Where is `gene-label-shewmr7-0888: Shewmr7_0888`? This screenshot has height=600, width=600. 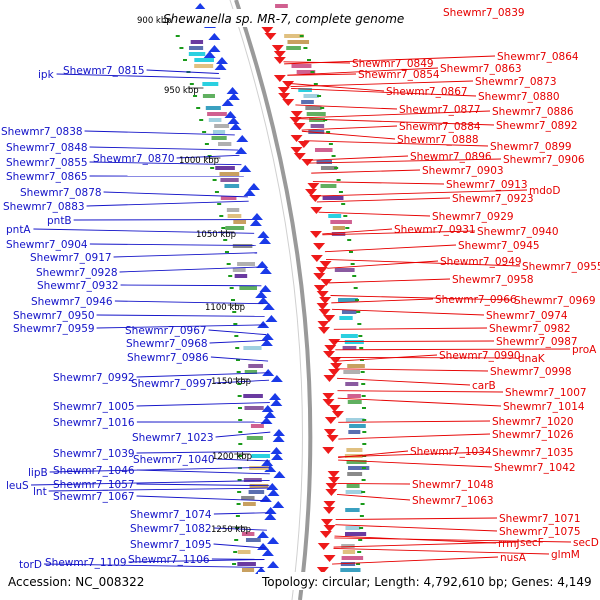
gene-label-shewmr7-0888: Shewmr7_0888 is located at coordinates (438, 140).